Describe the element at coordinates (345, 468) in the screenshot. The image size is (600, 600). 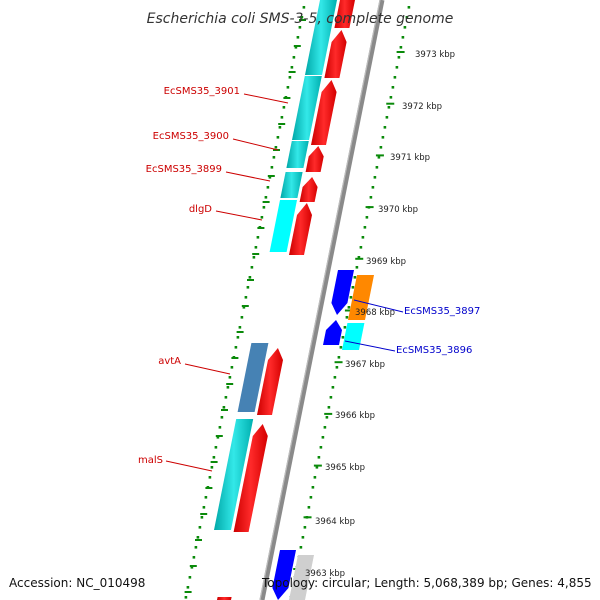
I see `kbp-label: 3965 kbp` at that location.